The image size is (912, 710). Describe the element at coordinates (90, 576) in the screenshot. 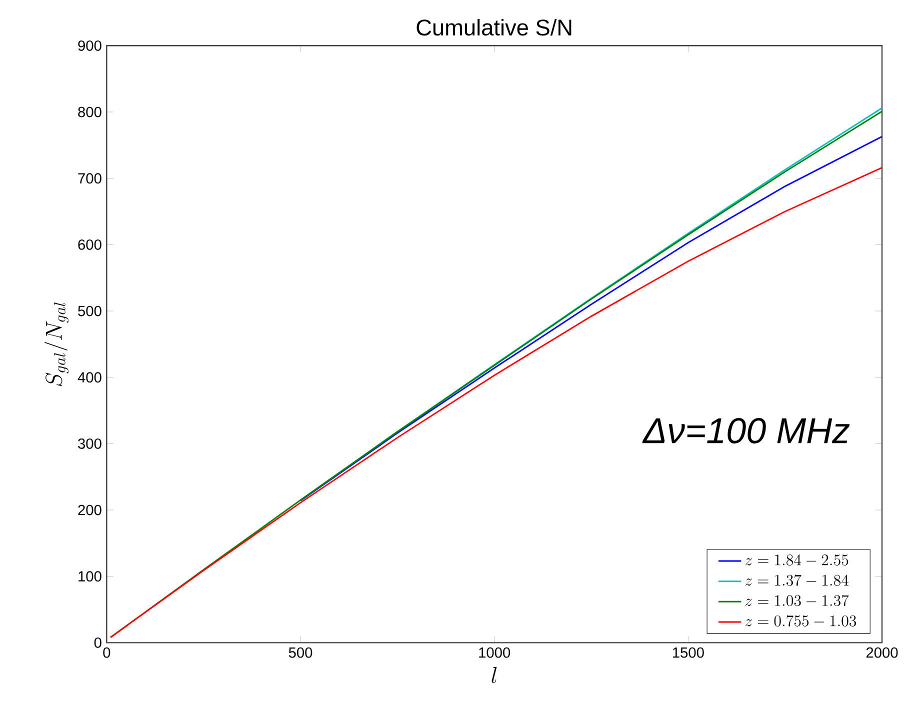

I see `y-tick-label: 100` at that location.